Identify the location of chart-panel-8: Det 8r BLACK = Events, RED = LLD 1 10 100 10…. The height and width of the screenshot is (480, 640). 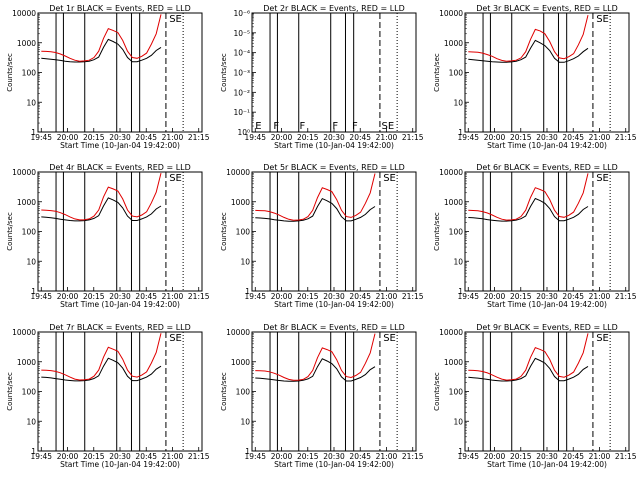
(322, 396).